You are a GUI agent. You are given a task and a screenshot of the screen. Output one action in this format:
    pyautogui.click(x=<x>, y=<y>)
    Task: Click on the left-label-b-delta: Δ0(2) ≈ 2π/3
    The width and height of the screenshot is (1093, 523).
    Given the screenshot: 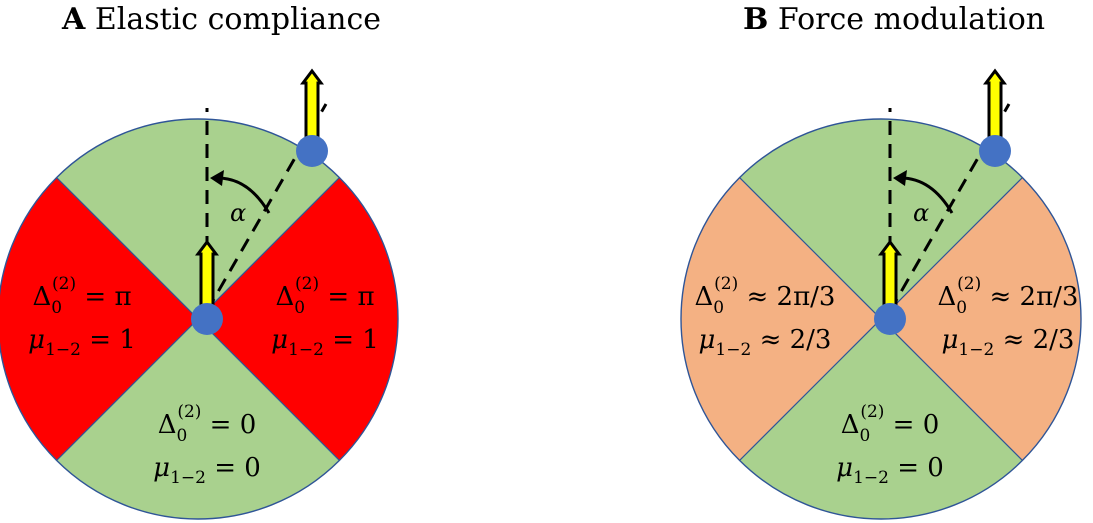 What is the action you would take?
    pyautogui.click(x=765, y=296)
    